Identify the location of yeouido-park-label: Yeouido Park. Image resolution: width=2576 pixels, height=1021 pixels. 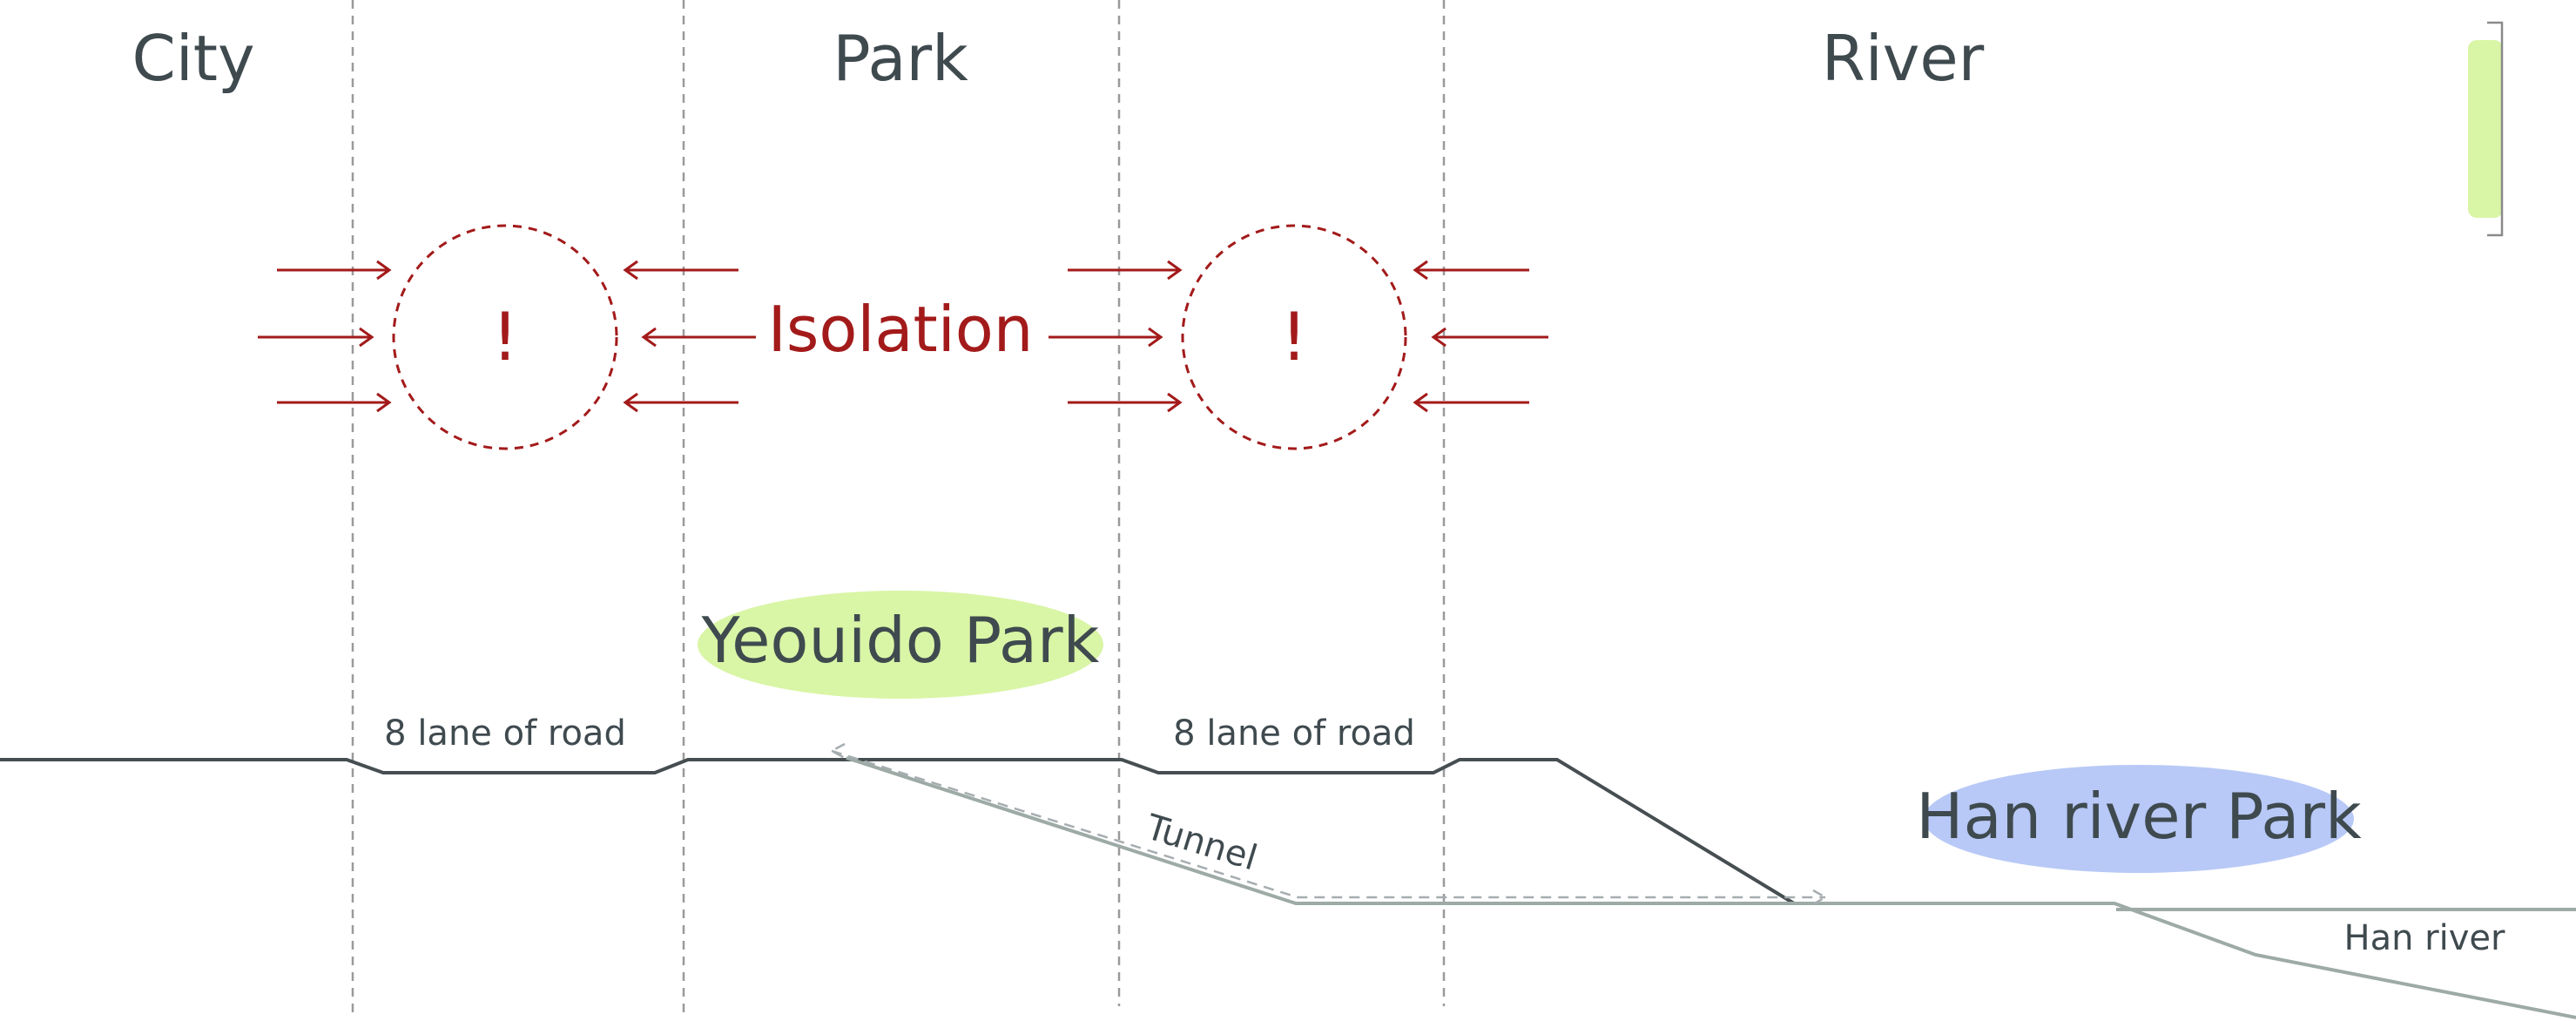
(900, 641).